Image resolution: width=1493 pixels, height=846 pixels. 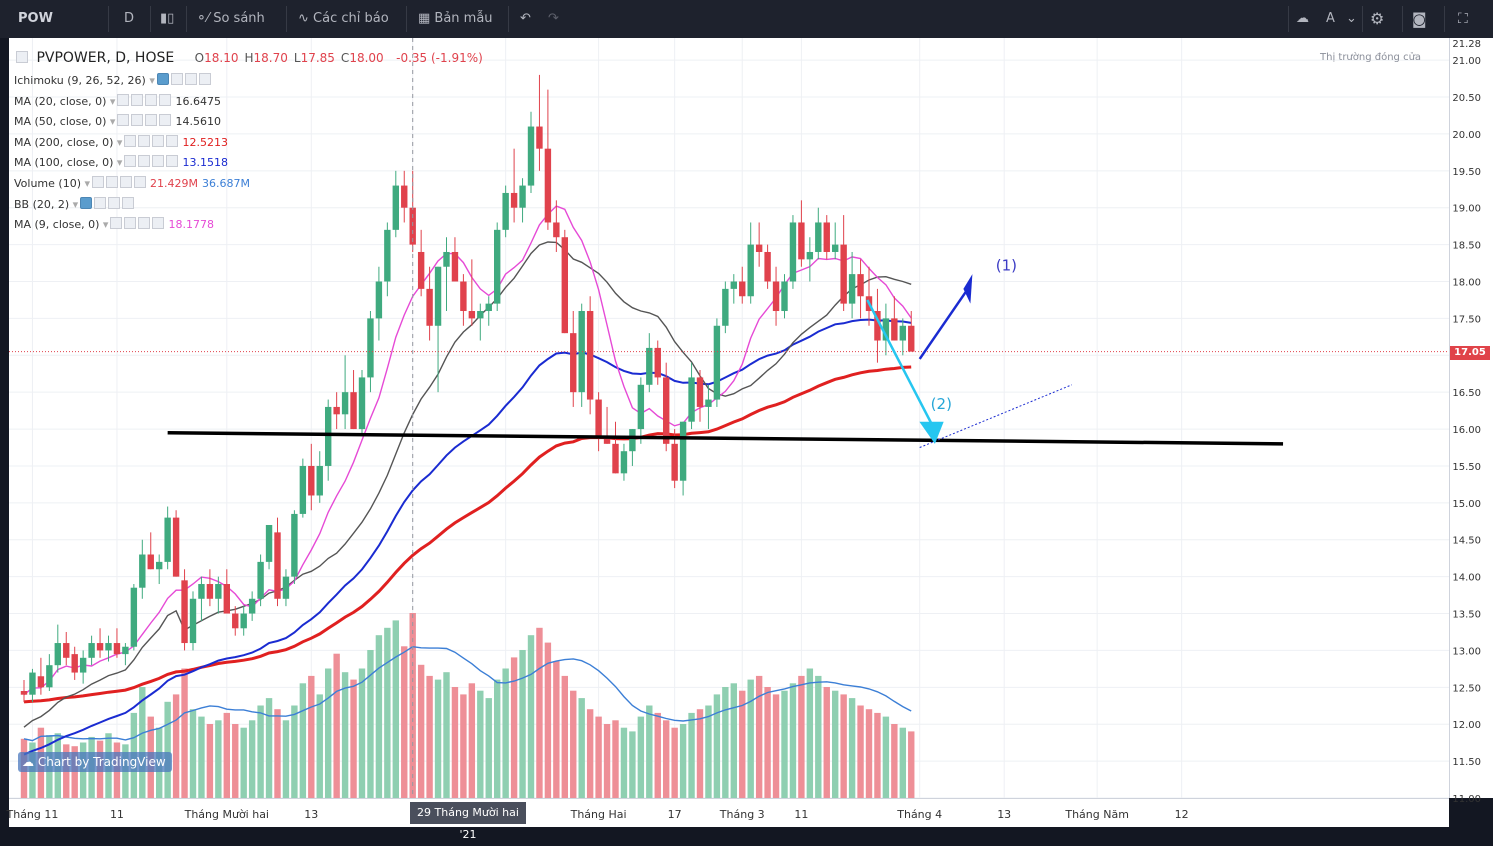 What do you see at coordinates (1377, 18) in the screenshot?
I see `settings-gear-icon: ⚙` at bounding box center [1377, 18].